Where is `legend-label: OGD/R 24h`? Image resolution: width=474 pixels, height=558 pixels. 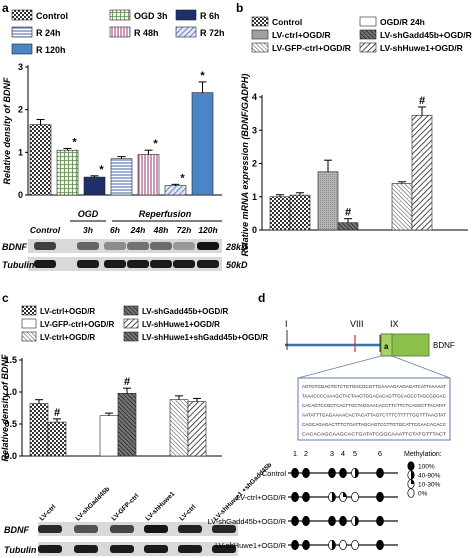 legend-label: OGD/R 24h is located at coordinates (402, 22).